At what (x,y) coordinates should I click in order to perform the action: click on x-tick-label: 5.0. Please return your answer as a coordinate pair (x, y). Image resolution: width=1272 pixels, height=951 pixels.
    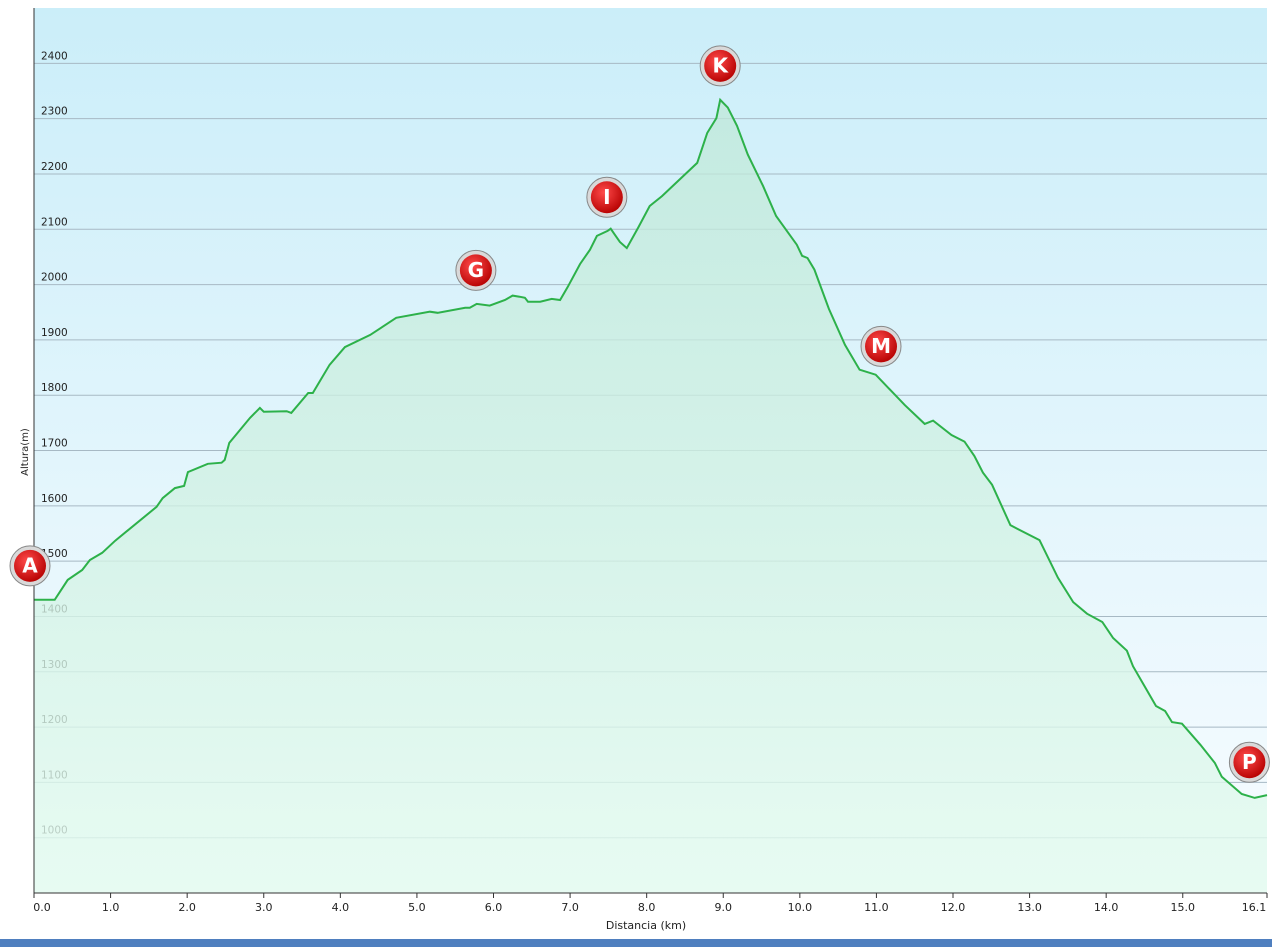
    Looking at the image, I should click on (417, 907).